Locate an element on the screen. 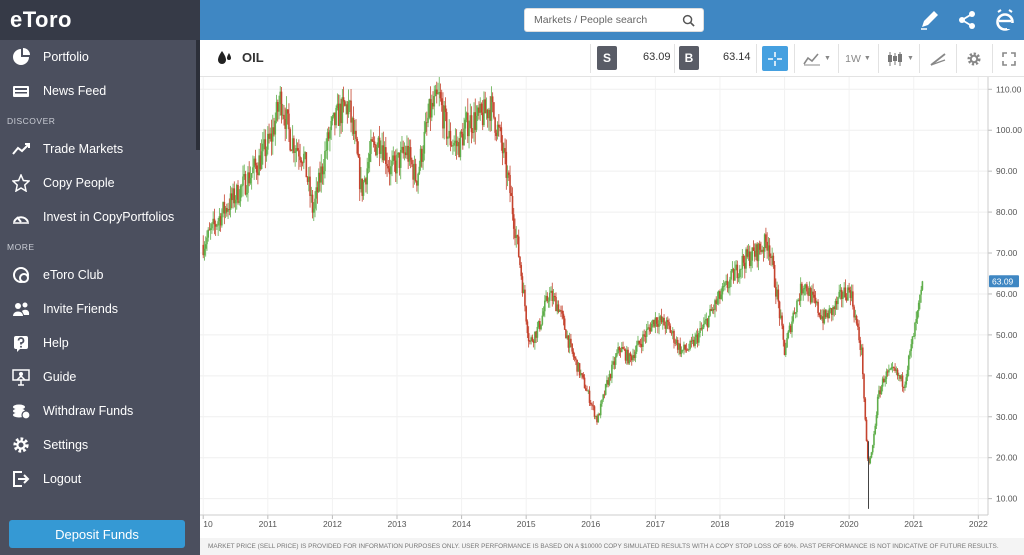  buy-price: 63.14 is located at coordinates (737, 57).